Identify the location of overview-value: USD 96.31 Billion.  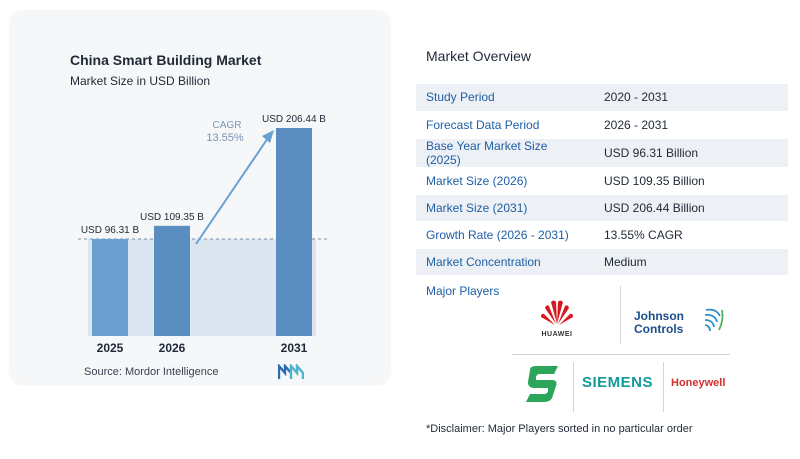
(691, 153).